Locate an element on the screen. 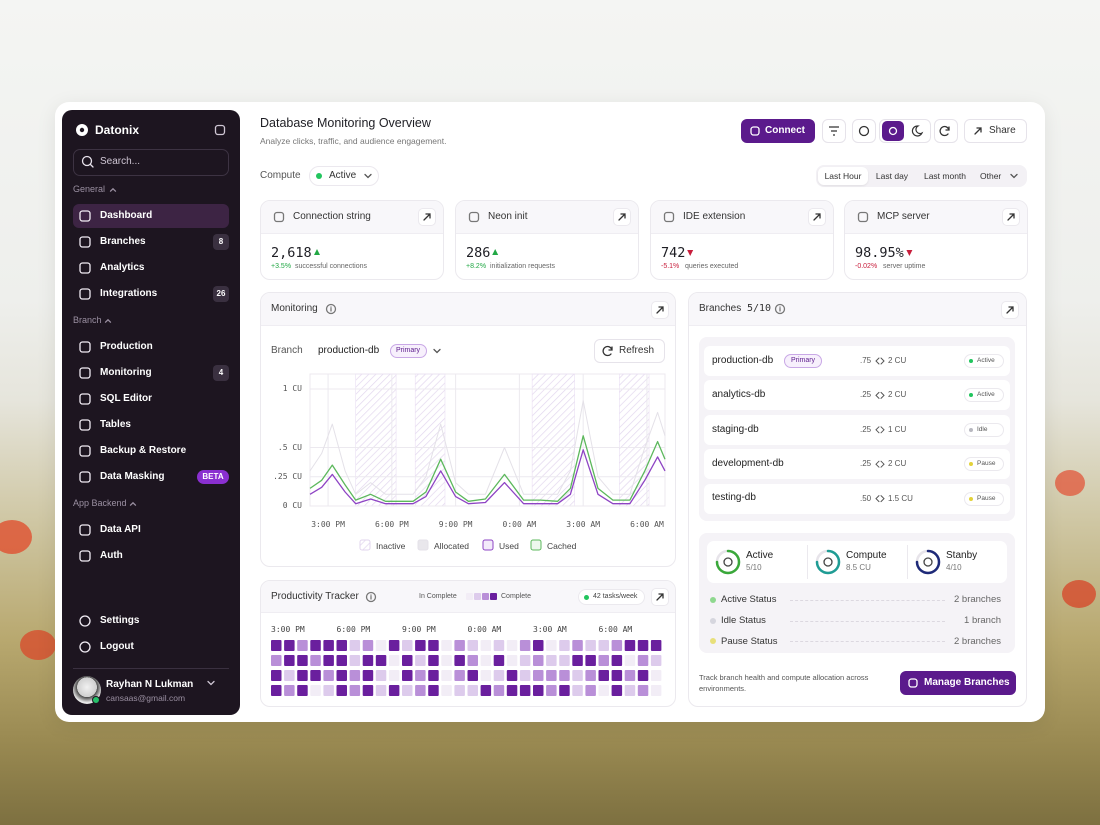 This screenshot has height=825, width=1100. time-filter-active is located at coordinates (843, 176).